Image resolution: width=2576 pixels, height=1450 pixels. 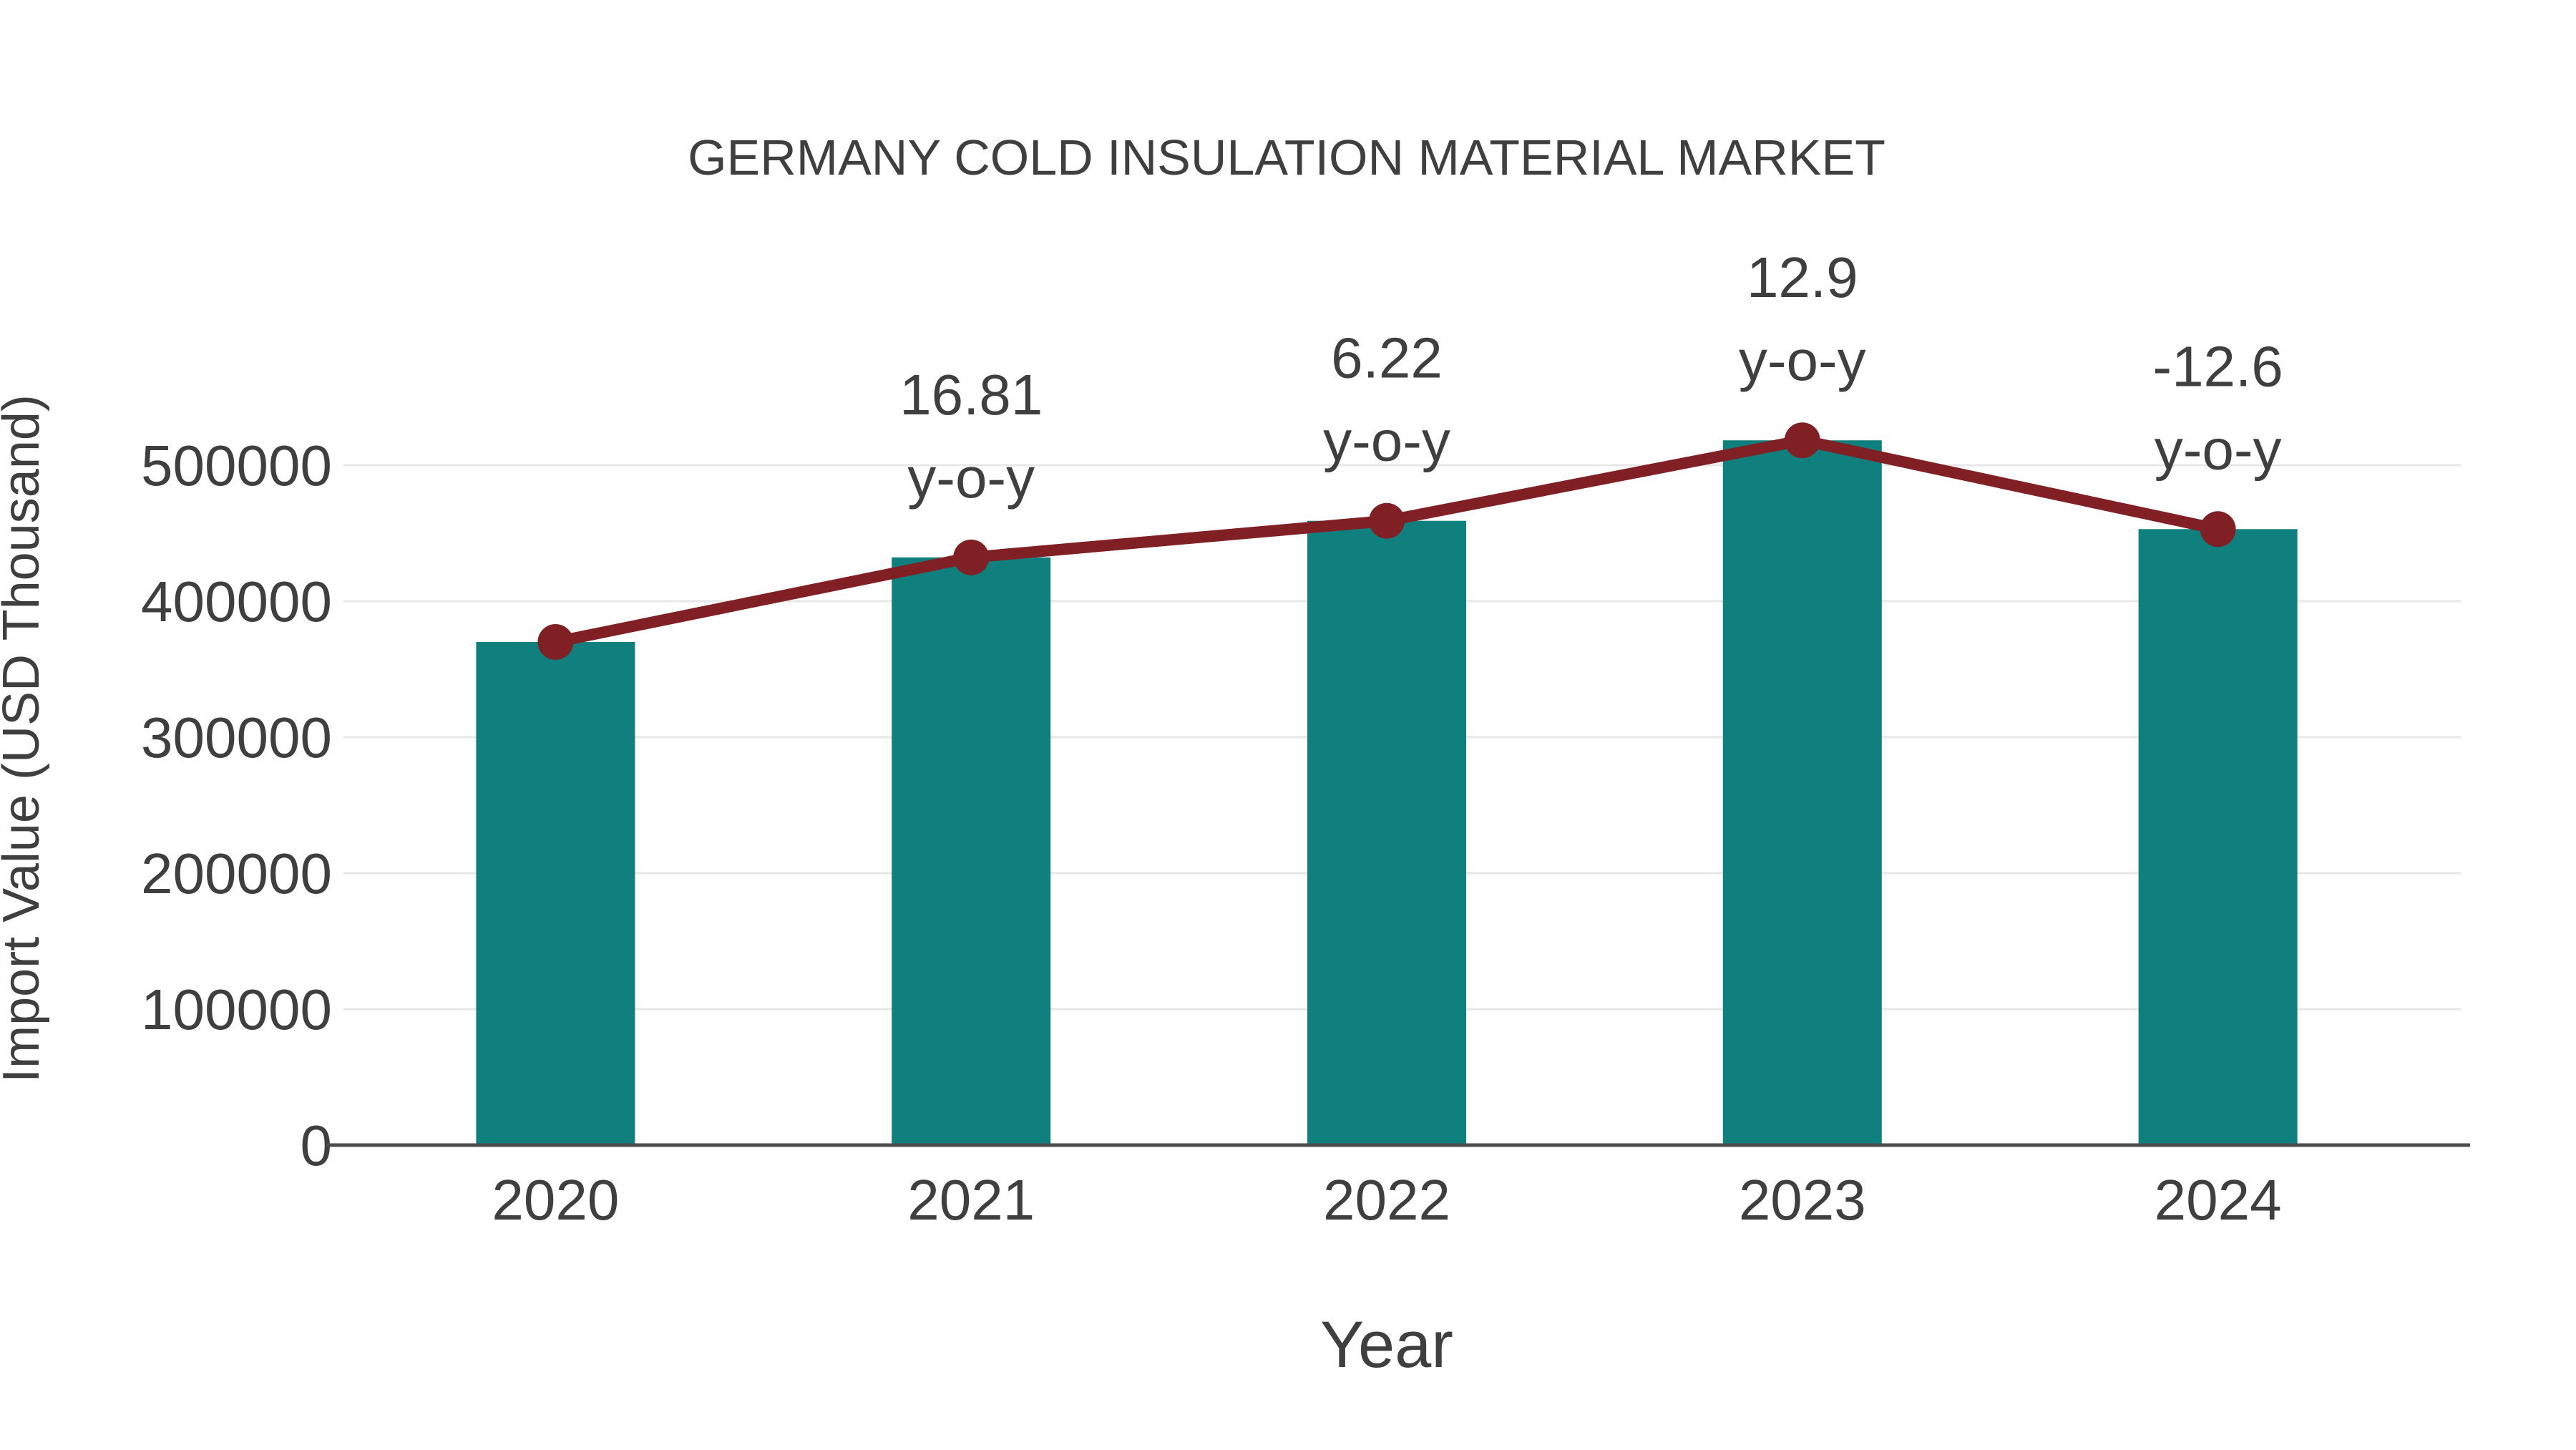 What do you see at coordinates (1387, 520) in the screenshot?
I see `marker-2022` at bounding box center [1387, 520].